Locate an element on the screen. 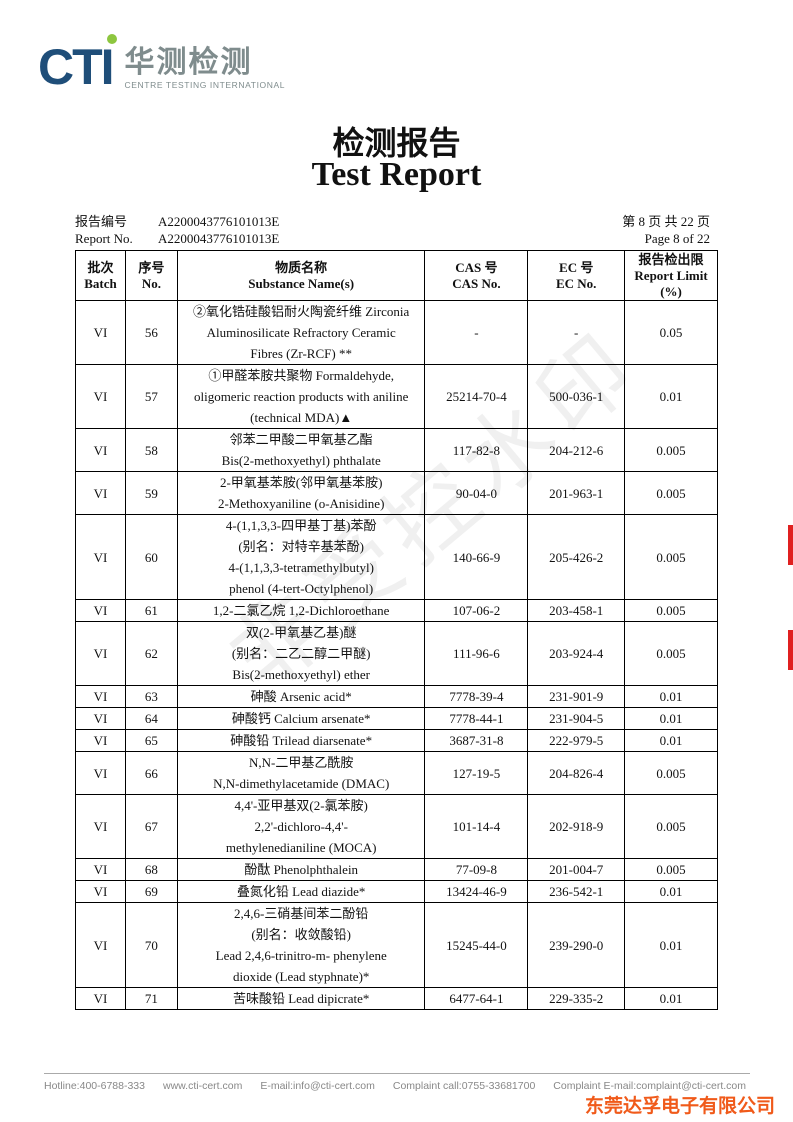 The height and width of the screenshot is (1122, 793). name-line: (别名：对特辛基苯酚) is located at coordinates (301, 546).